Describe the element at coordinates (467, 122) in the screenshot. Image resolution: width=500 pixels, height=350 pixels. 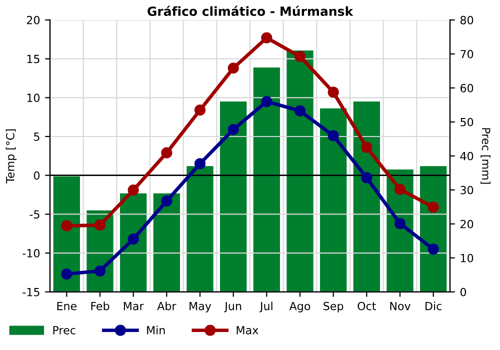
I see `y2-tick-label: 50` at that location.